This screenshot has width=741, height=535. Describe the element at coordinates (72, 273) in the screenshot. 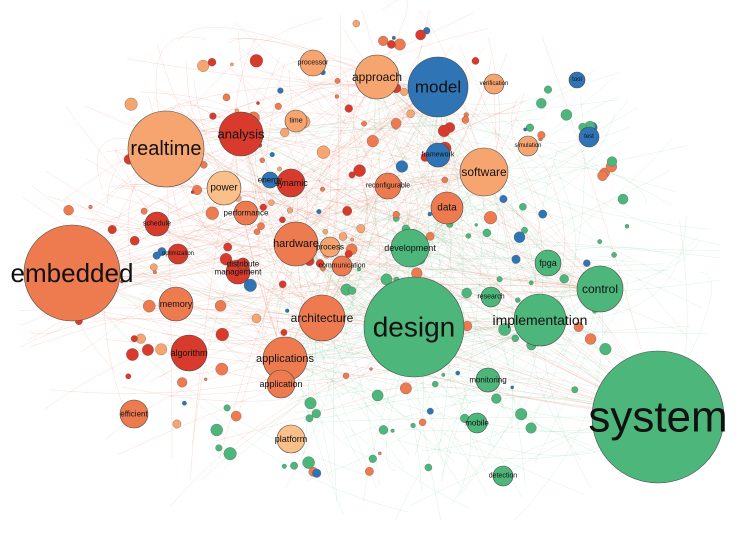

I see `node-embedded-label: embedded` at that location.